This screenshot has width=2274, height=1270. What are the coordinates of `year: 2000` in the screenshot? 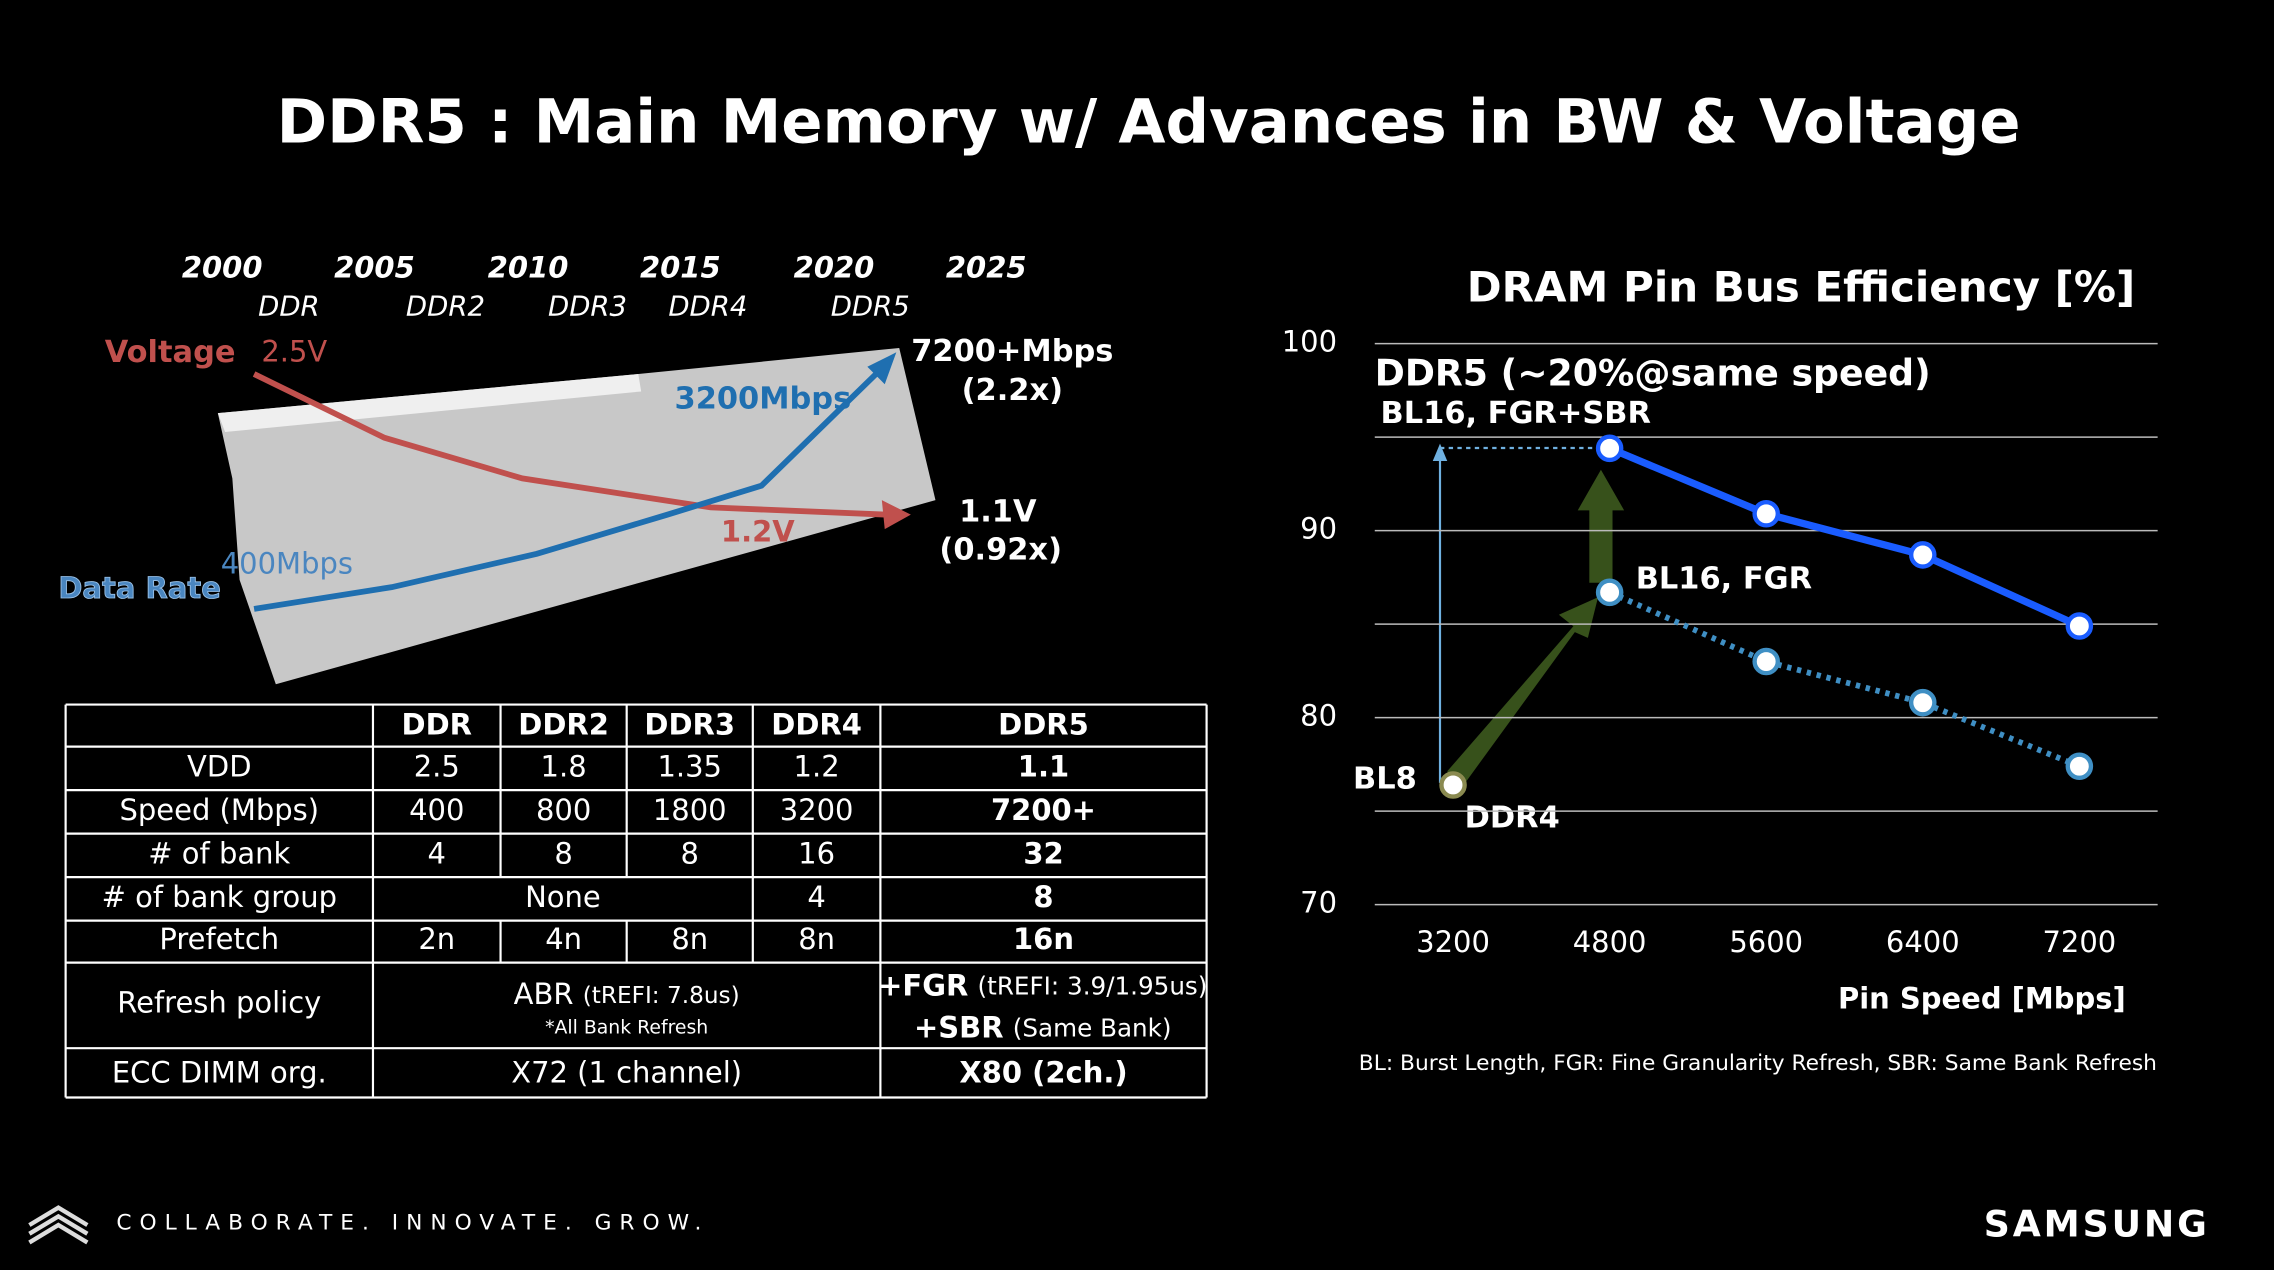 It's located at (222, 268).